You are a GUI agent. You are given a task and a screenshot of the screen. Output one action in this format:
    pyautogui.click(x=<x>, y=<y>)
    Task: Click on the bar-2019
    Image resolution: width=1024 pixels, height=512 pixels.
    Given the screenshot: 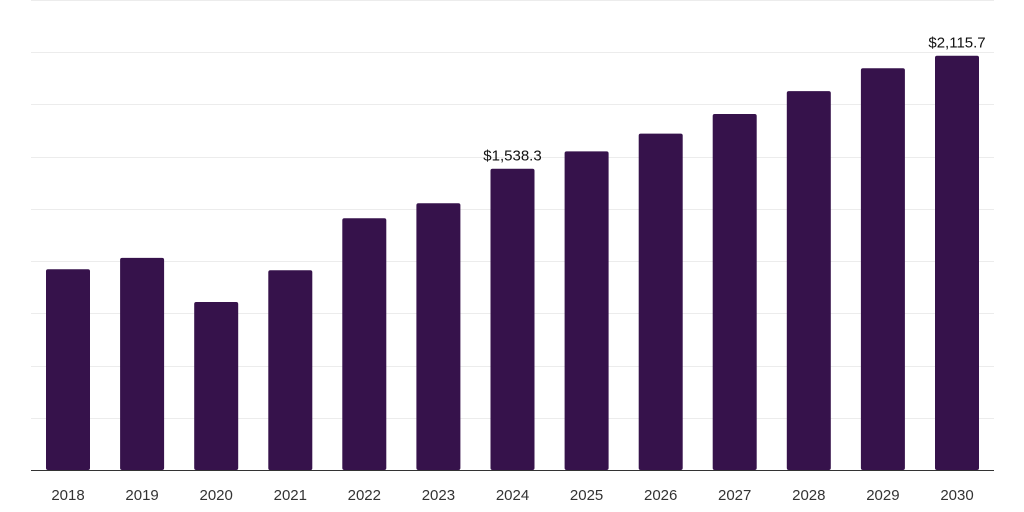 What is the action you would take?
    pyautogui.click(x=142, y=363)
    